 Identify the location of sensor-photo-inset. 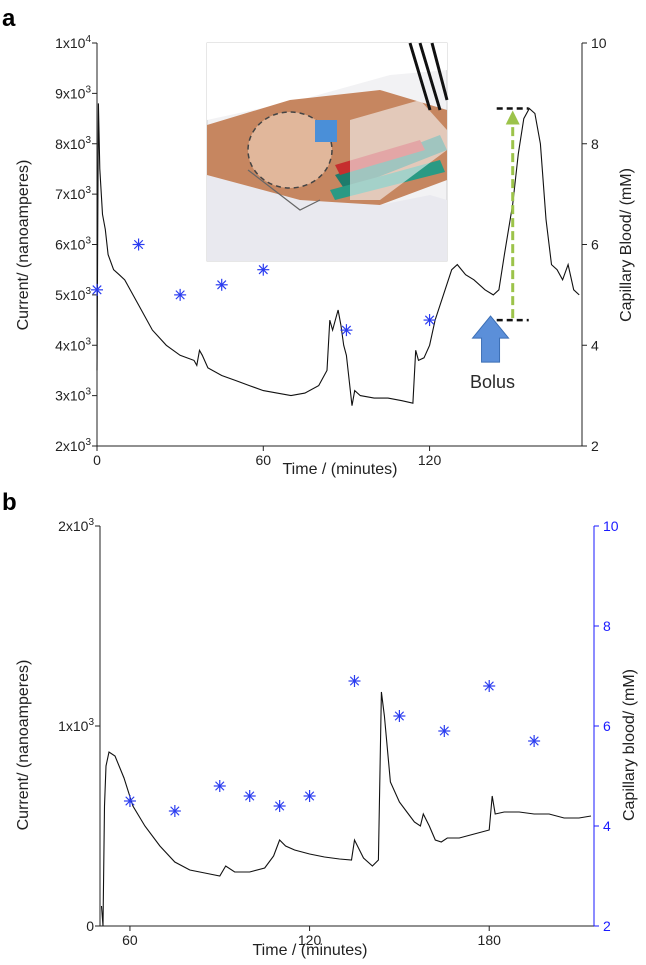
(327, 152).